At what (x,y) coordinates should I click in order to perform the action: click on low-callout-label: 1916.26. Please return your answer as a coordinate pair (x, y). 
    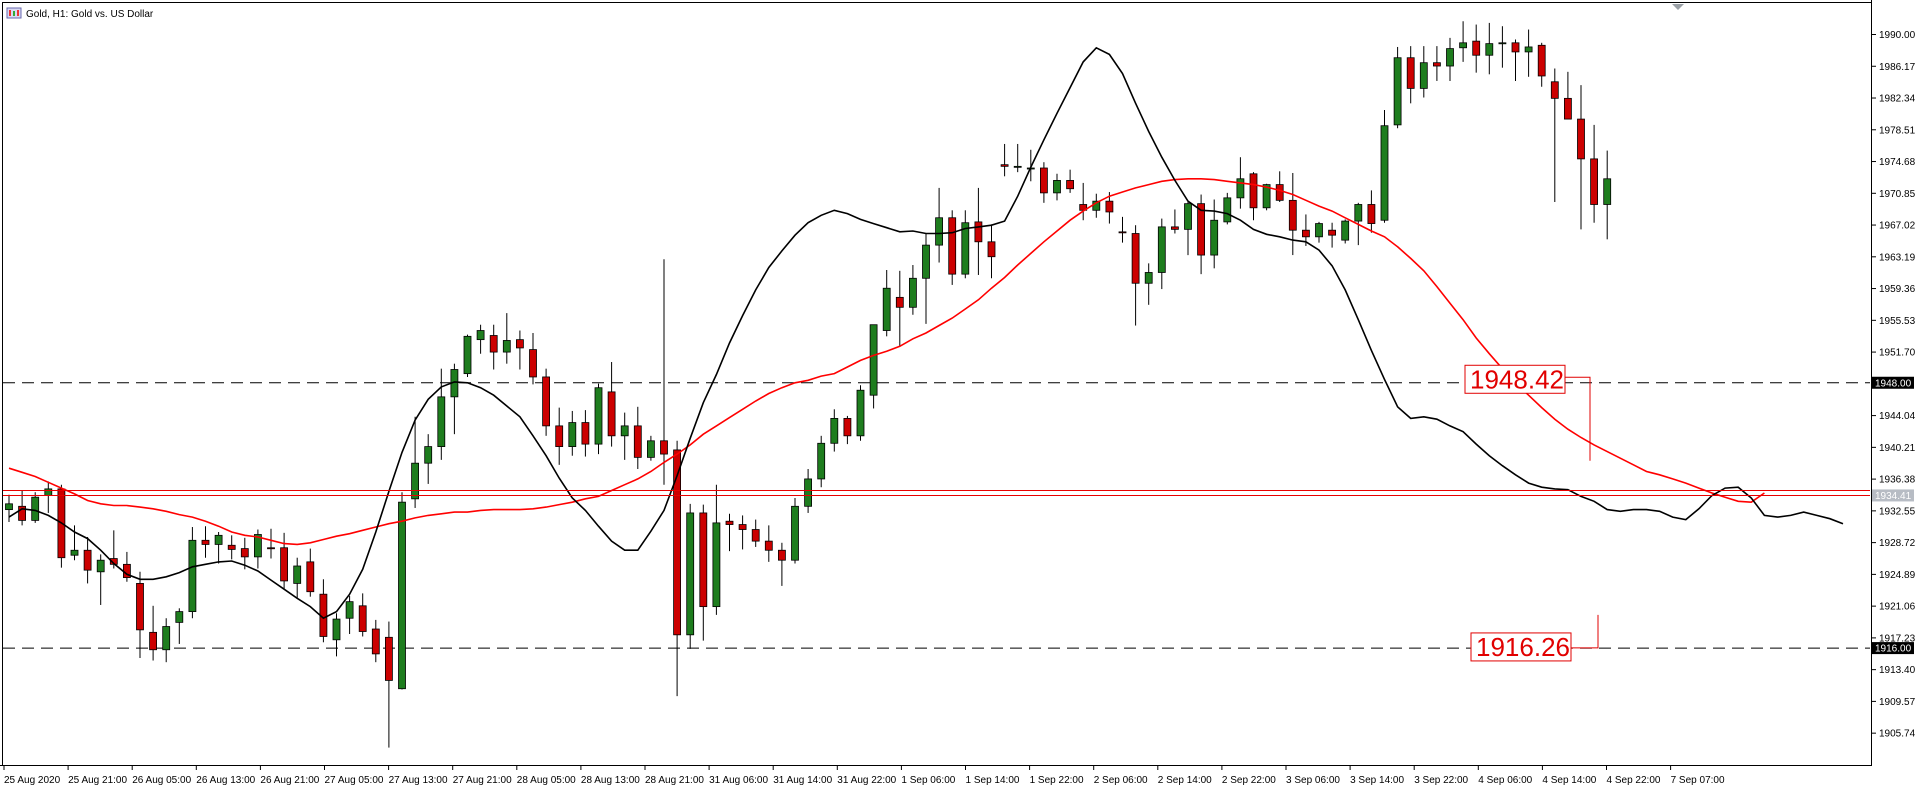
    Looking at the image, I should click on (1523, 647).